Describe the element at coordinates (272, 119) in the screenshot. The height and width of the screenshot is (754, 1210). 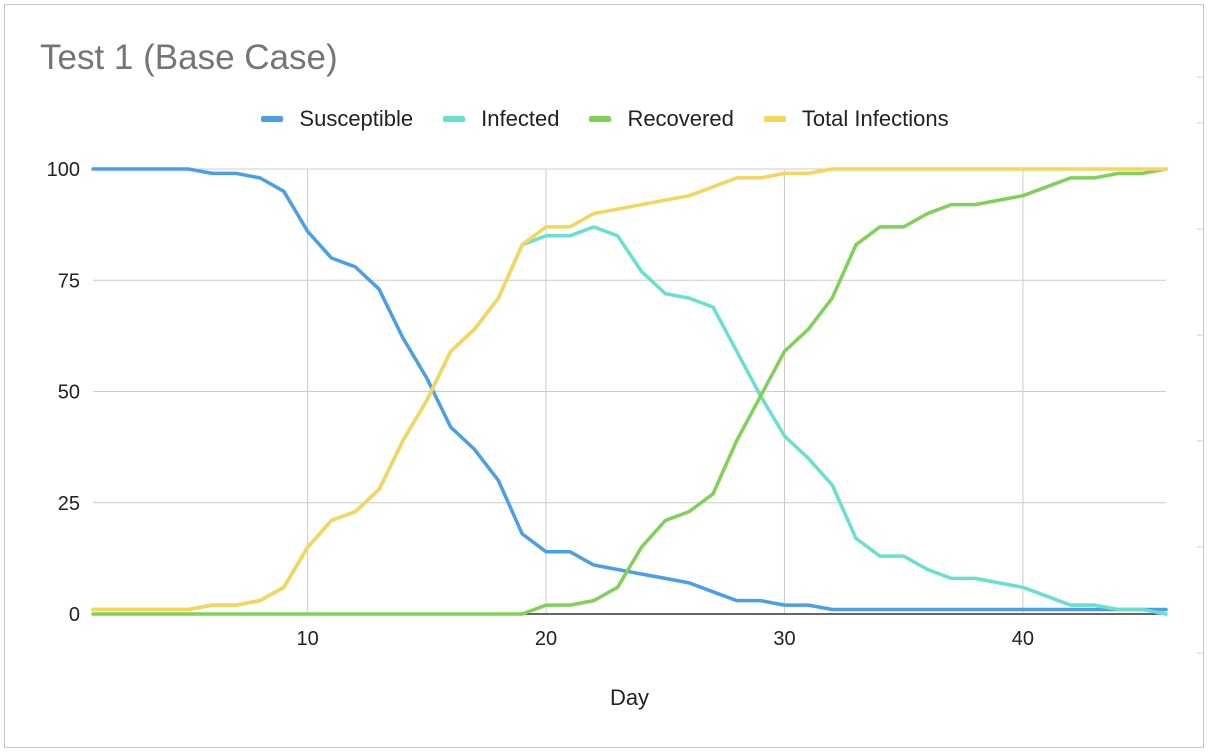
I see `legend-swatch-susceptible` at that location.